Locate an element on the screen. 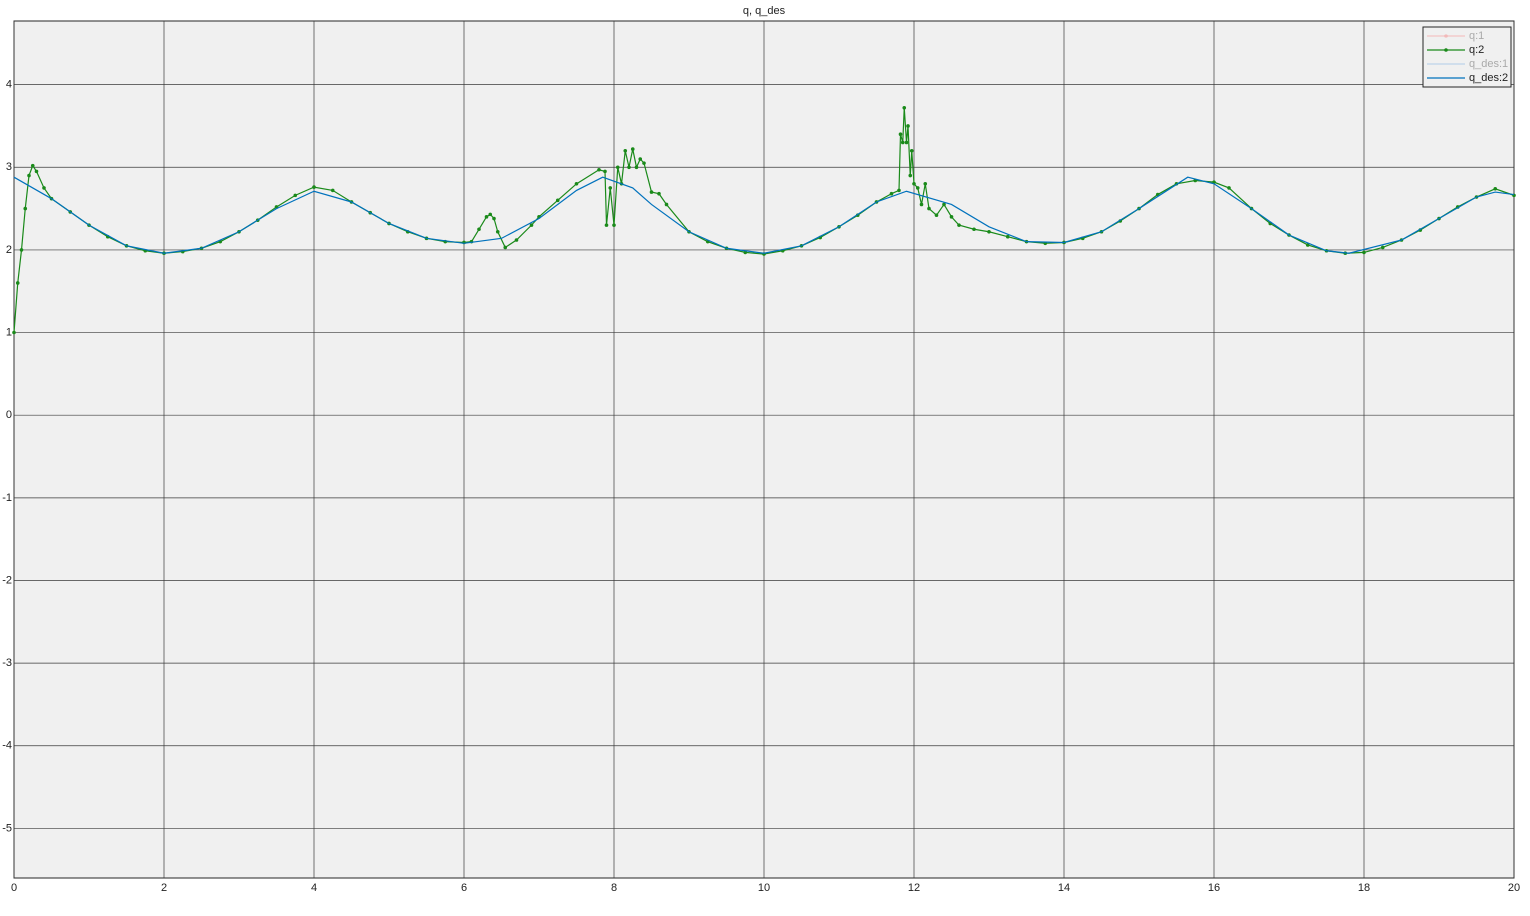  x-tick-label: 14 is located at coordinates (1064, 888).